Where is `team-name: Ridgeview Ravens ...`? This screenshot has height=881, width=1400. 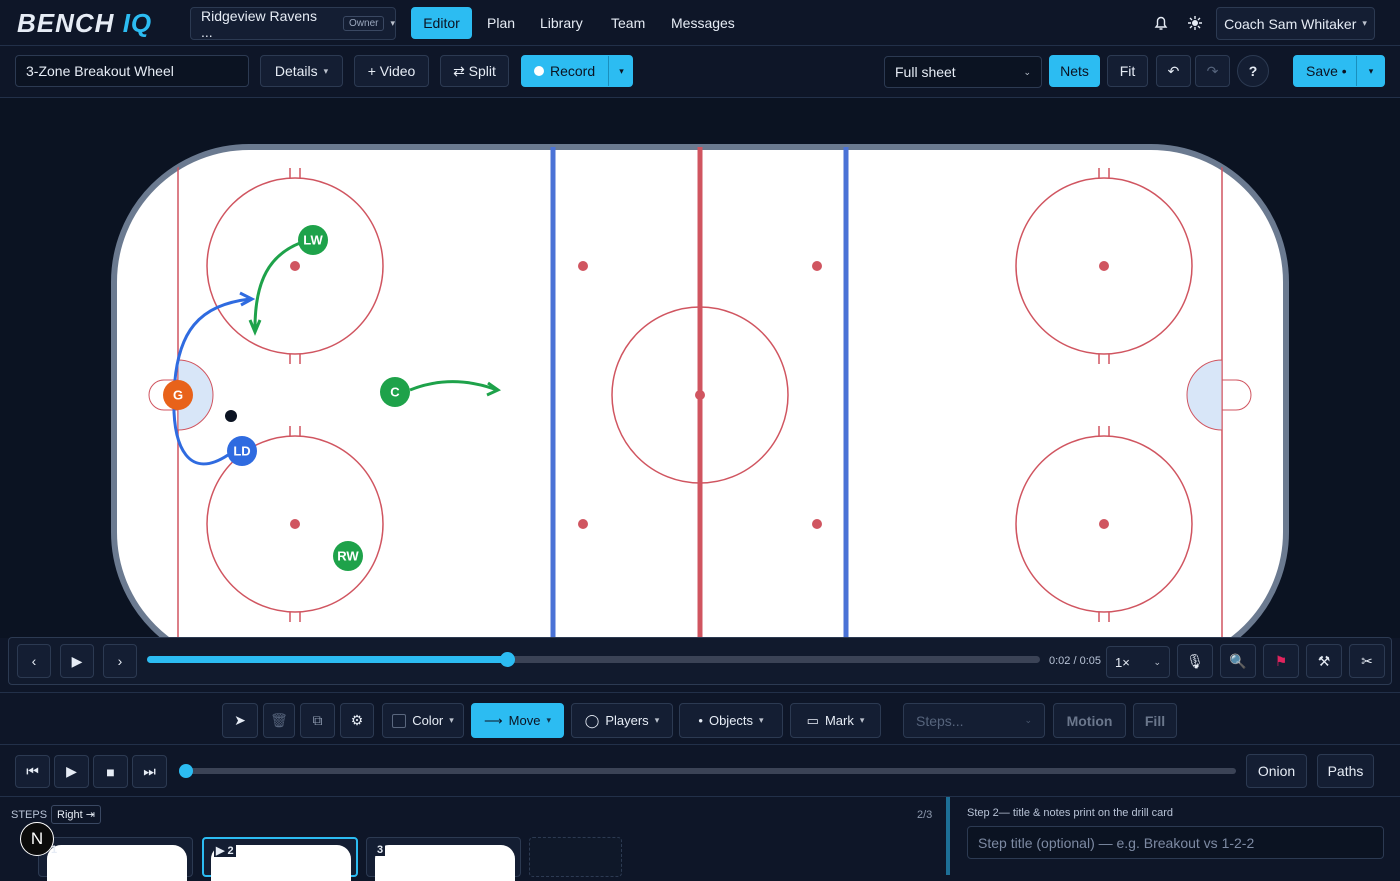 team-name: Ridgeview Ravens ... is located at coordinates (259, 23).